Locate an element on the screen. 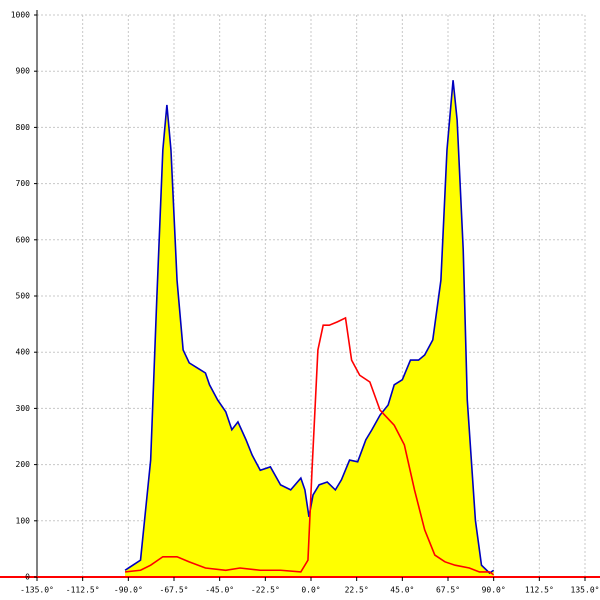  y-tick-label: 700 is located at coordinates (23, 183).